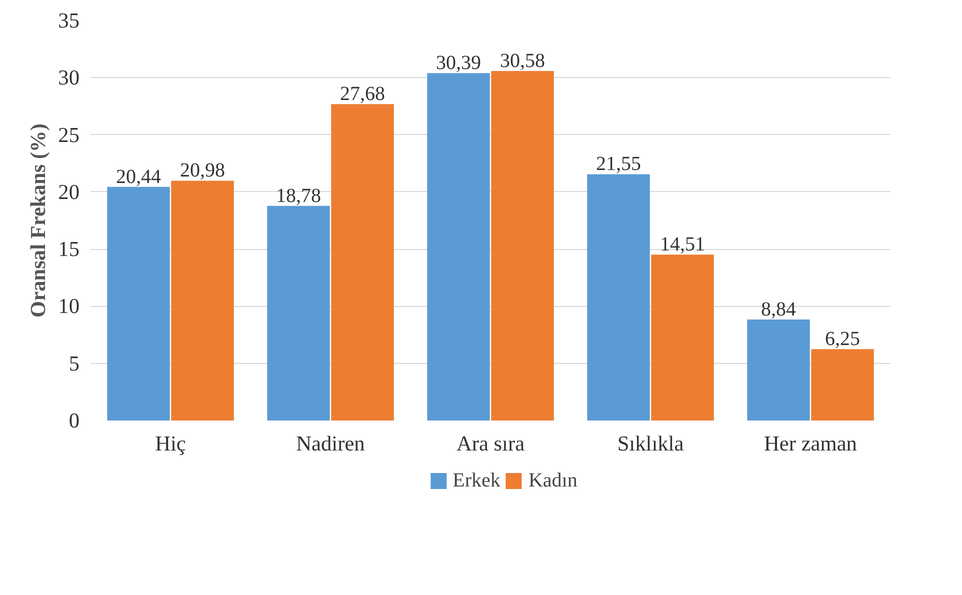 This screenshot has height=595, width=962. What do you see at coordinates (458, 63) in the screenshot?
I see `data-label: 30,39` at bounding box center [458, 63].